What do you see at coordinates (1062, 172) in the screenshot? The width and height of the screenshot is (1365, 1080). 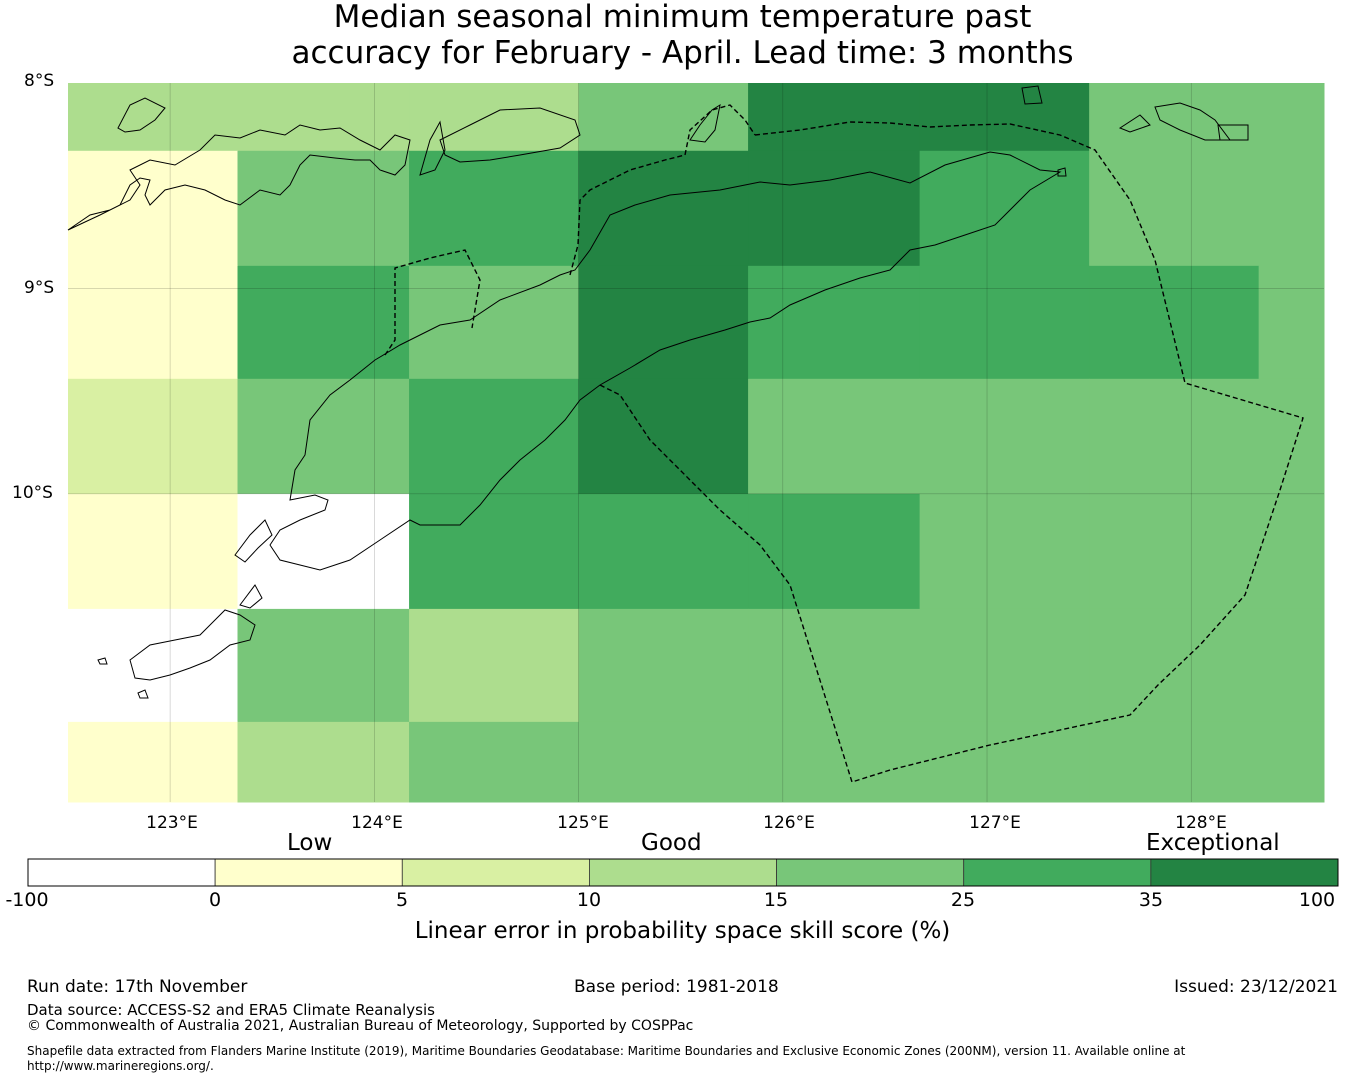 I see `coastline-kisar` at bounding box center [1062, 172].